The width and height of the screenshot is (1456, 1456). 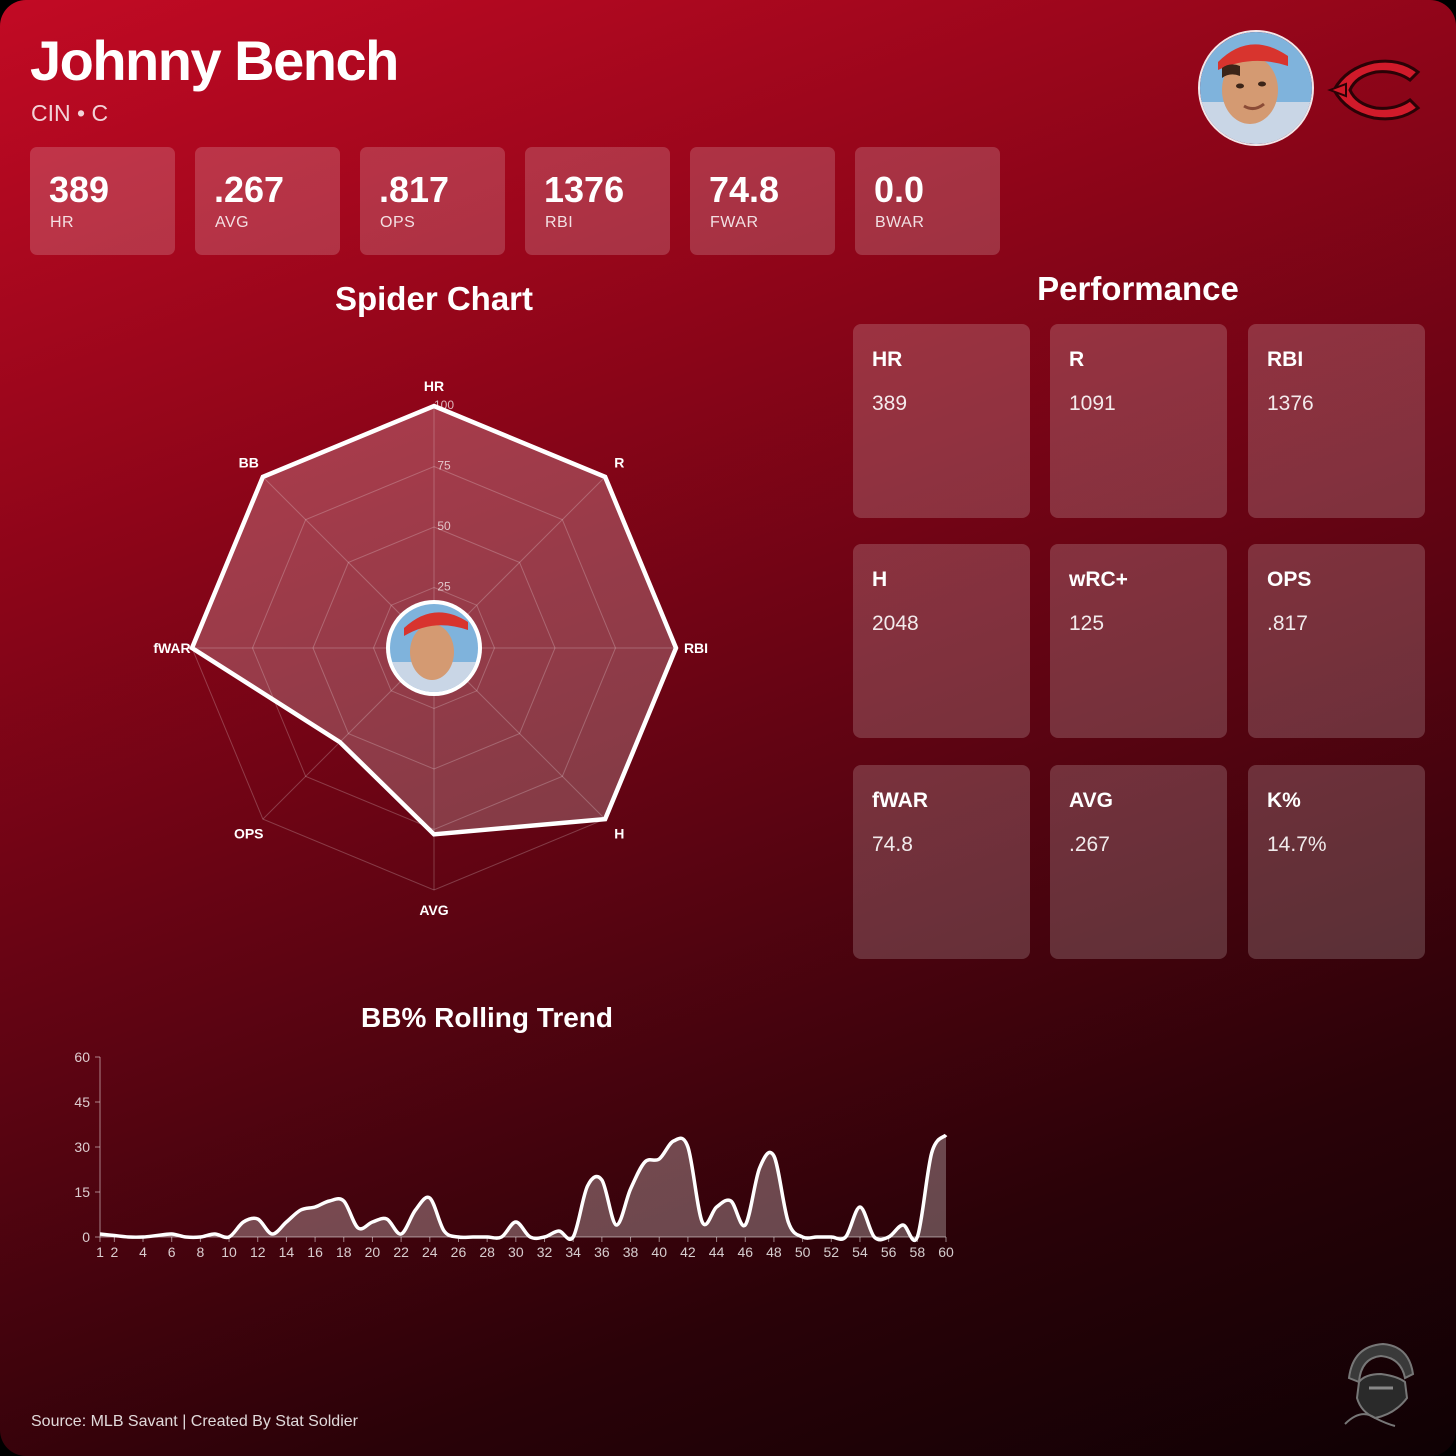 What do you see at coordinates (889, 1252) in the screenshot?
I see `x-tick-label: 56` at bounding box center [889, 1252].